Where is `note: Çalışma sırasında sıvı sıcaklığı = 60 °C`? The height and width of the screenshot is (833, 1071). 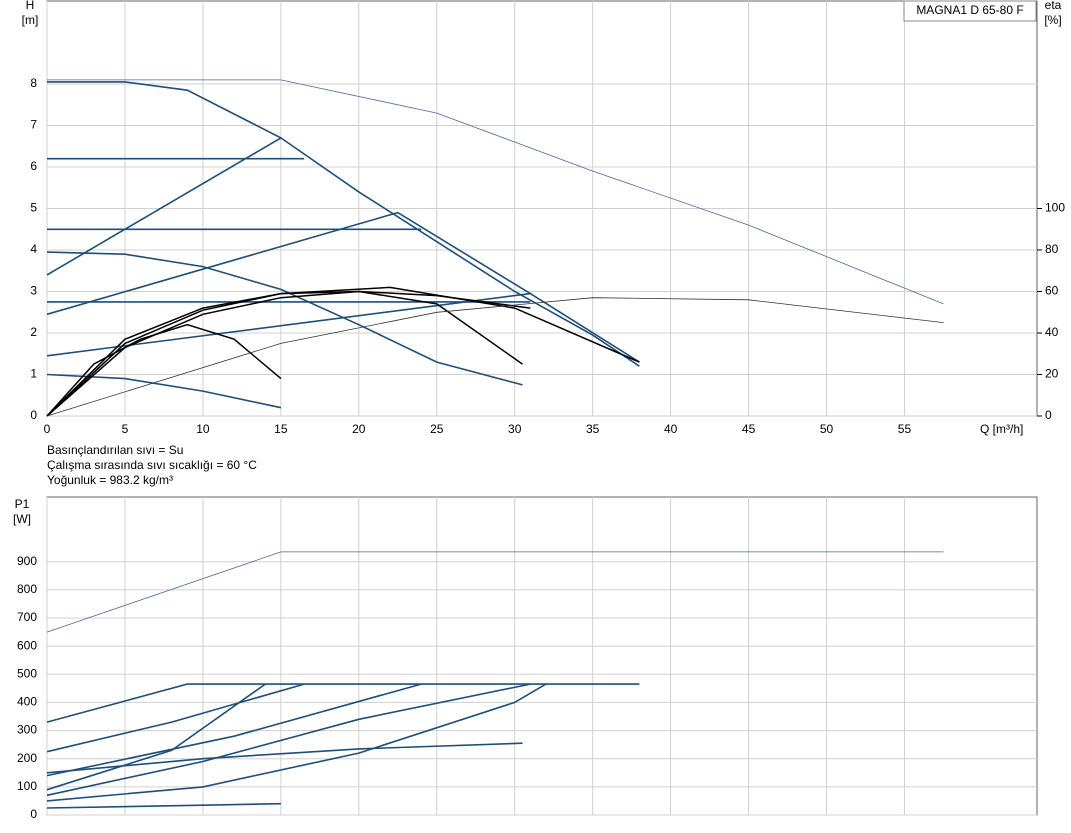 note: Çalışma sırasında sıvı sıcaklığı = 60 °C is located at coordinates (152, 465).